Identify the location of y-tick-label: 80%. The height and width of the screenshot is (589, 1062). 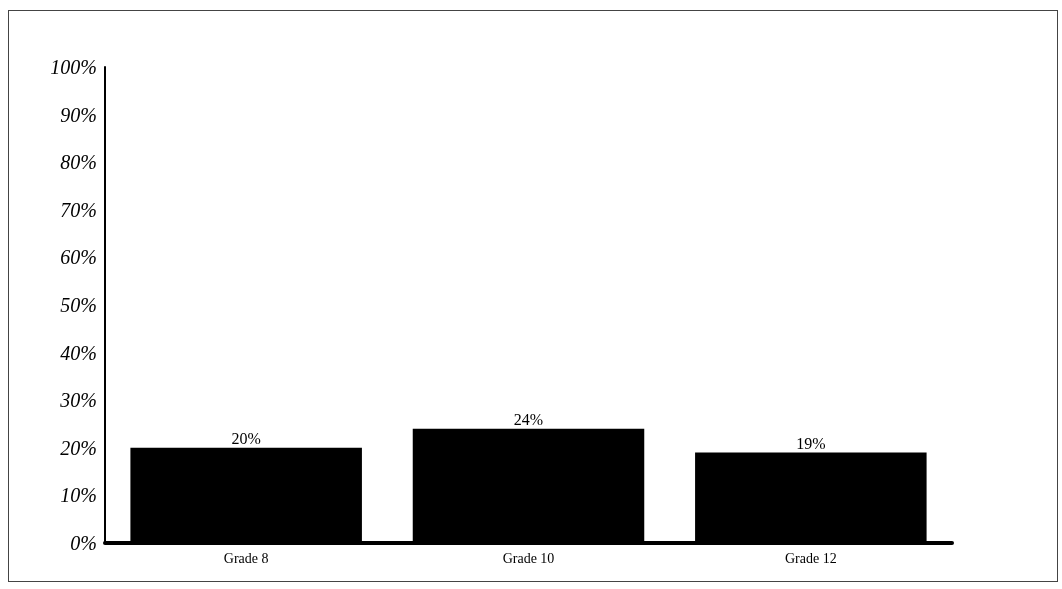
(78, 162).